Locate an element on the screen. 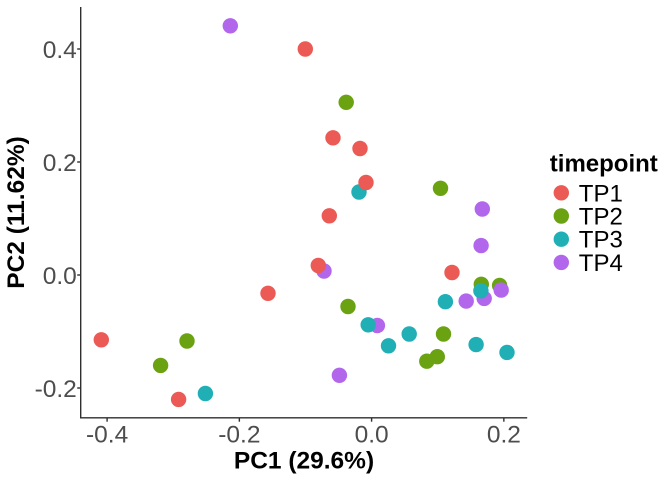  svg-text: TP3 is located at coordinates (601, 240).